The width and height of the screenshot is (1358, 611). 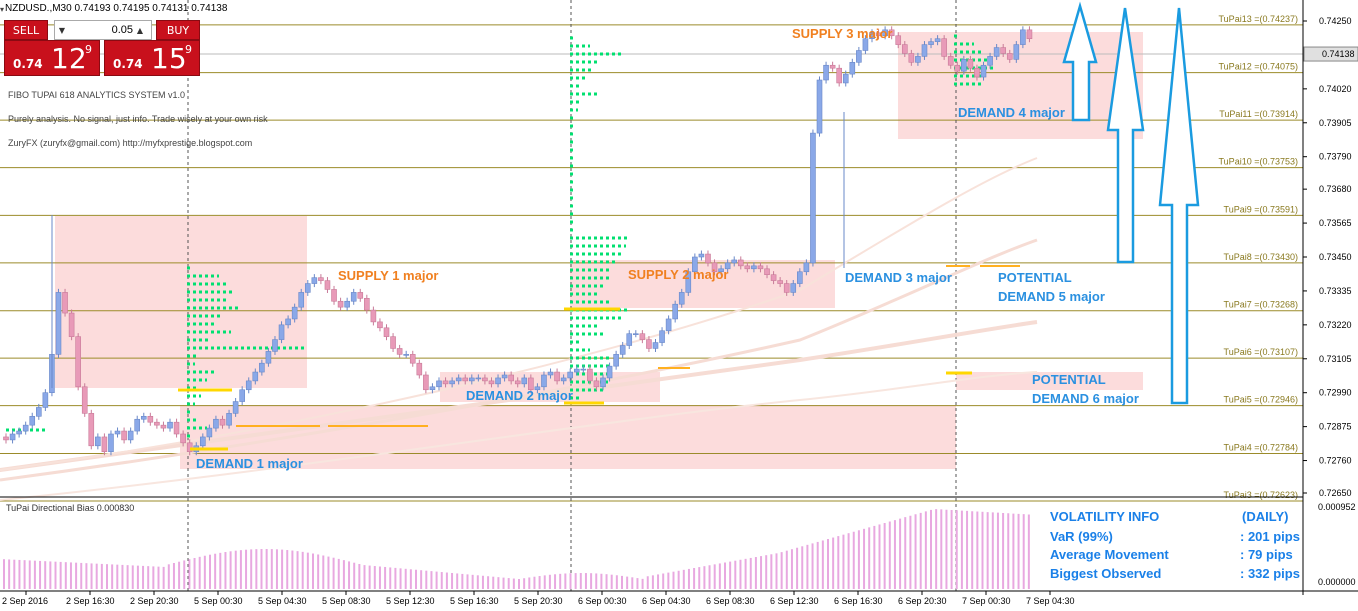 I want to click on fib-level-label: TuPai9 =(0.73591), so click(x=1261, y=209).